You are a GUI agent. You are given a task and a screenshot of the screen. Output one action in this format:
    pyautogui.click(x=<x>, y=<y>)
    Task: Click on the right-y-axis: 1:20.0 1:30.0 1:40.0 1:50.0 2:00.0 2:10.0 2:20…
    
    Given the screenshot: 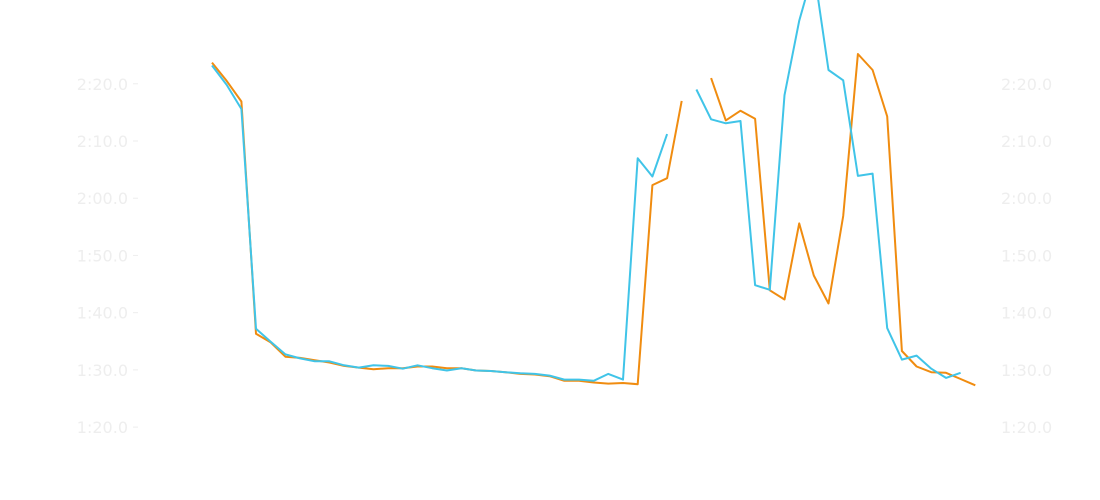 What is the action you would take?
    pyautogui.click(x=1026, y=256)
    